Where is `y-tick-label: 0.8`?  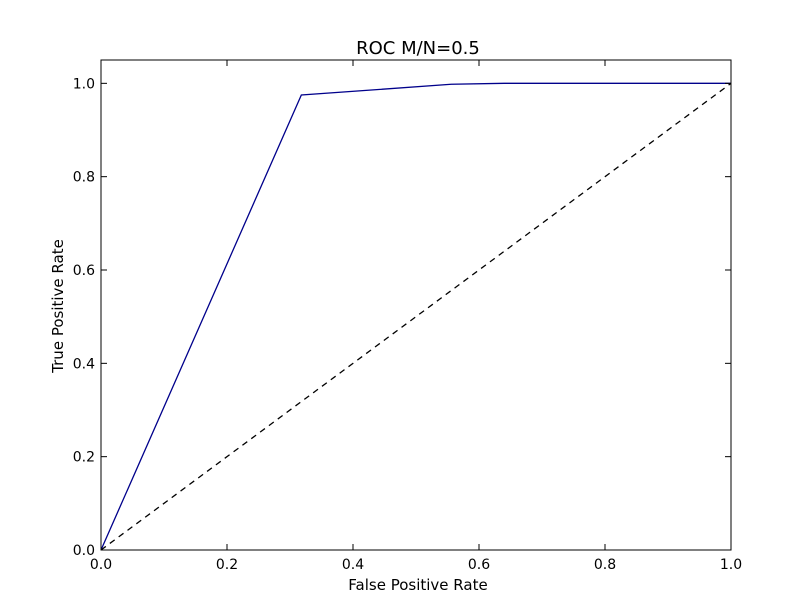 y-tick-label: 0.8 is located at coordinates (84, 178).